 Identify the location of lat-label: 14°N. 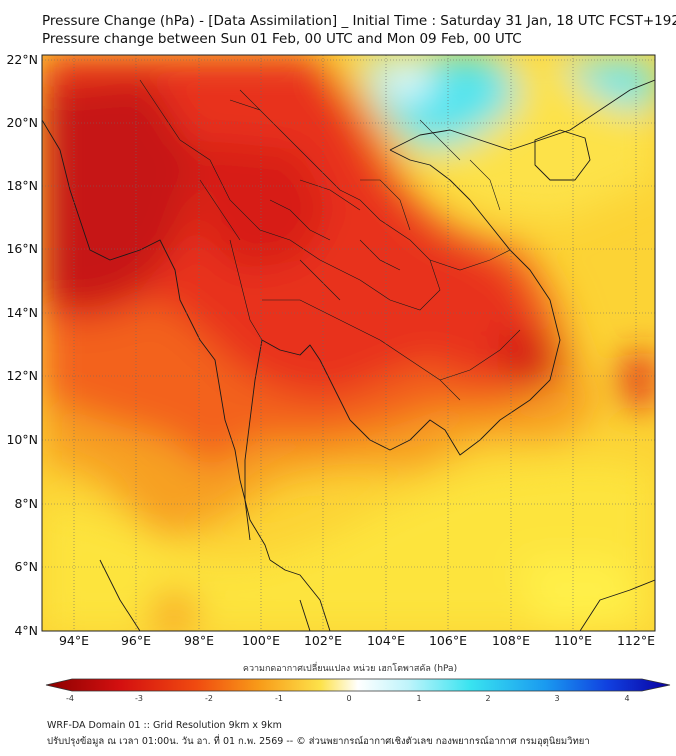
(22, 312).